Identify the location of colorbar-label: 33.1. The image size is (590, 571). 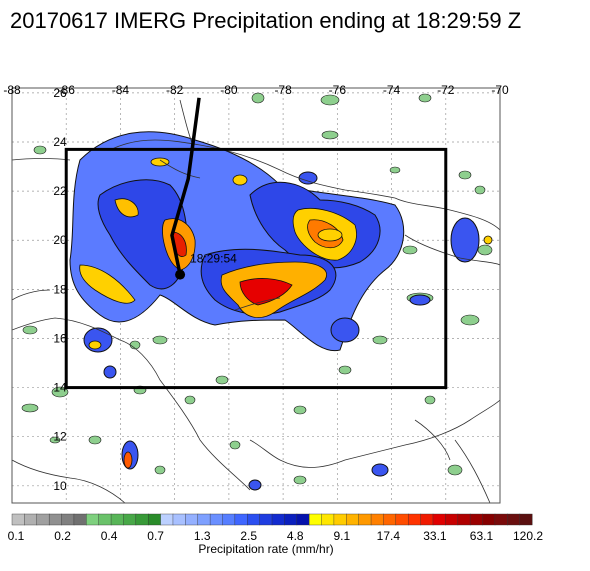
(435, 536).